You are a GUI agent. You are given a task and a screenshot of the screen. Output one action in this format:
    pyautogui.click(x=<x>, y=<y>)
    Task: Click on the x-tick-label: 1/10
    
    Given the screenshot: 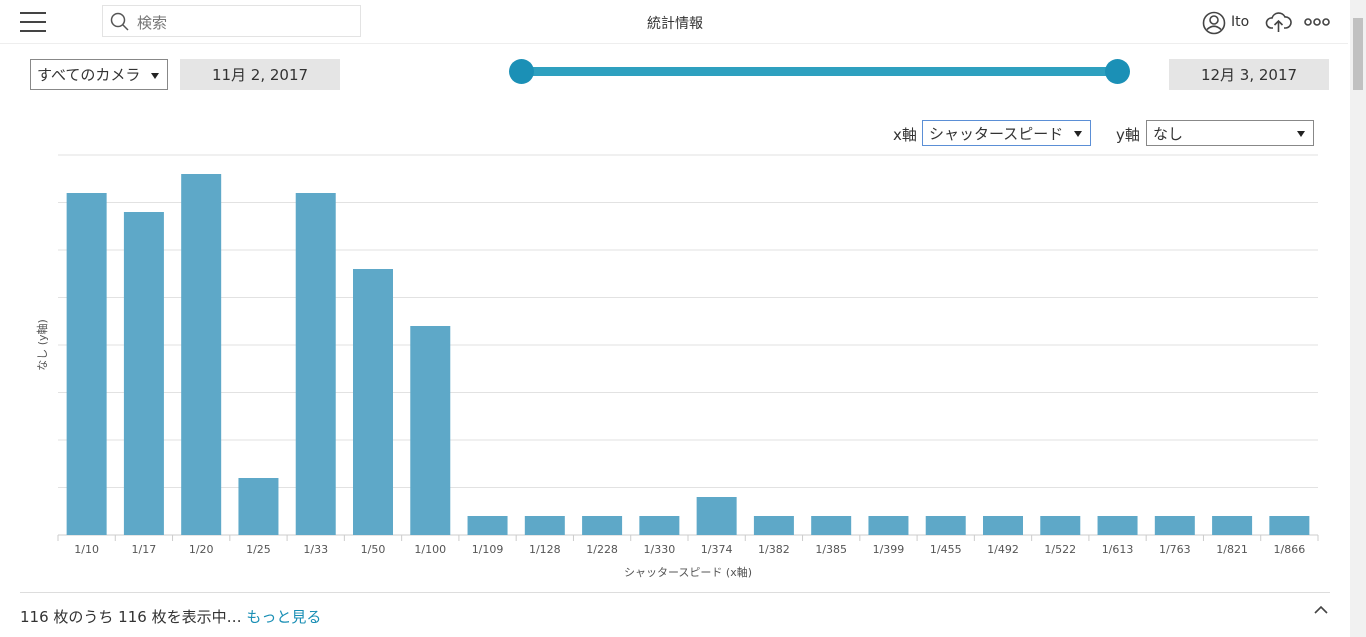 What is the action you would take?
    pyautogui.click(x=86, y=549)
    